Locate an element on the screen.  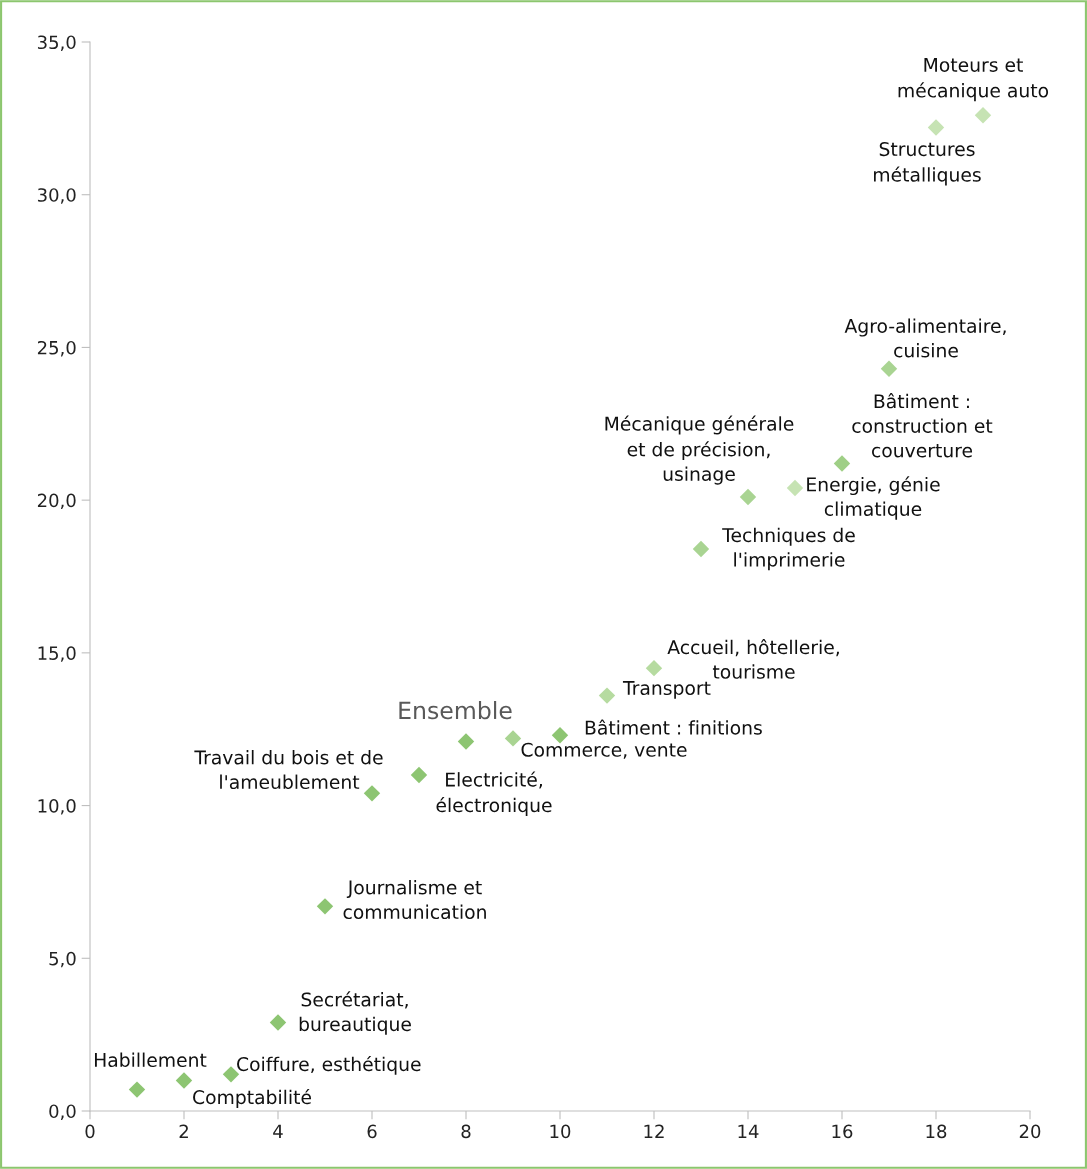
annotation: Mécanique générale et de précision, usinage is located at coordinates (699, 450).